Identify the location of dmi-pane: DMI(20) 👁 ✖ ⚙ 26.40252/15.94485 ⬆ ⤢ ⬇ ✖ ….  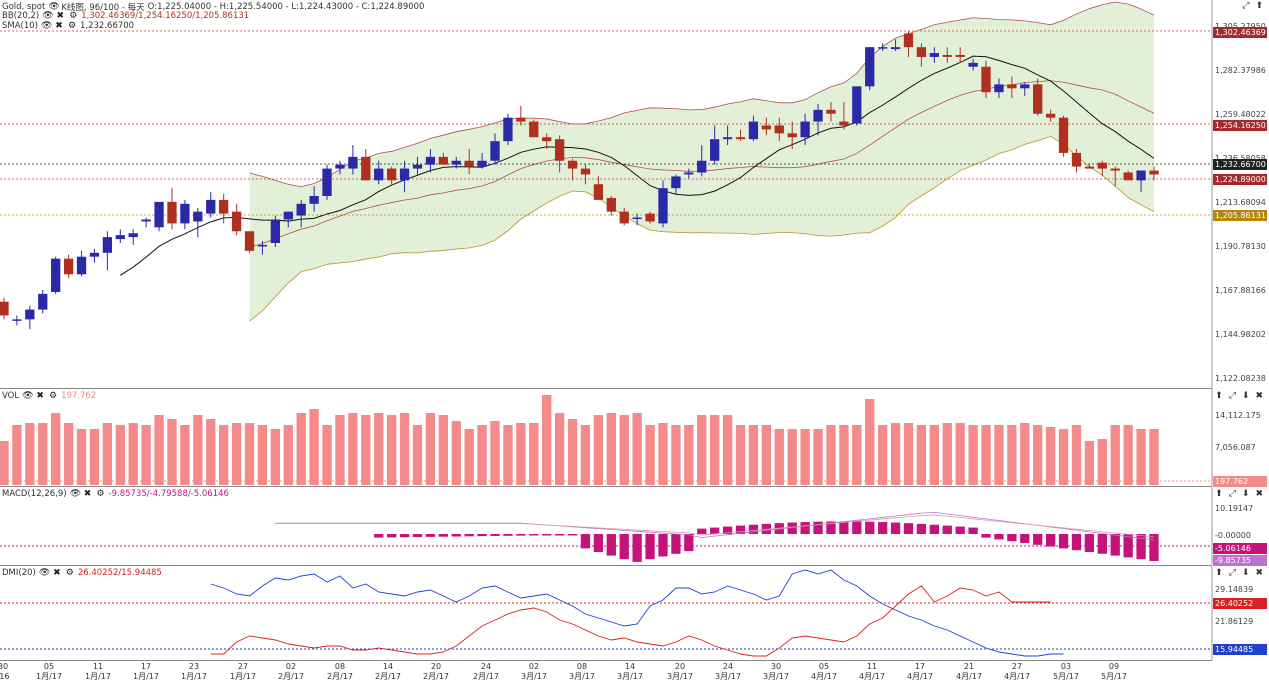
(634, 613).